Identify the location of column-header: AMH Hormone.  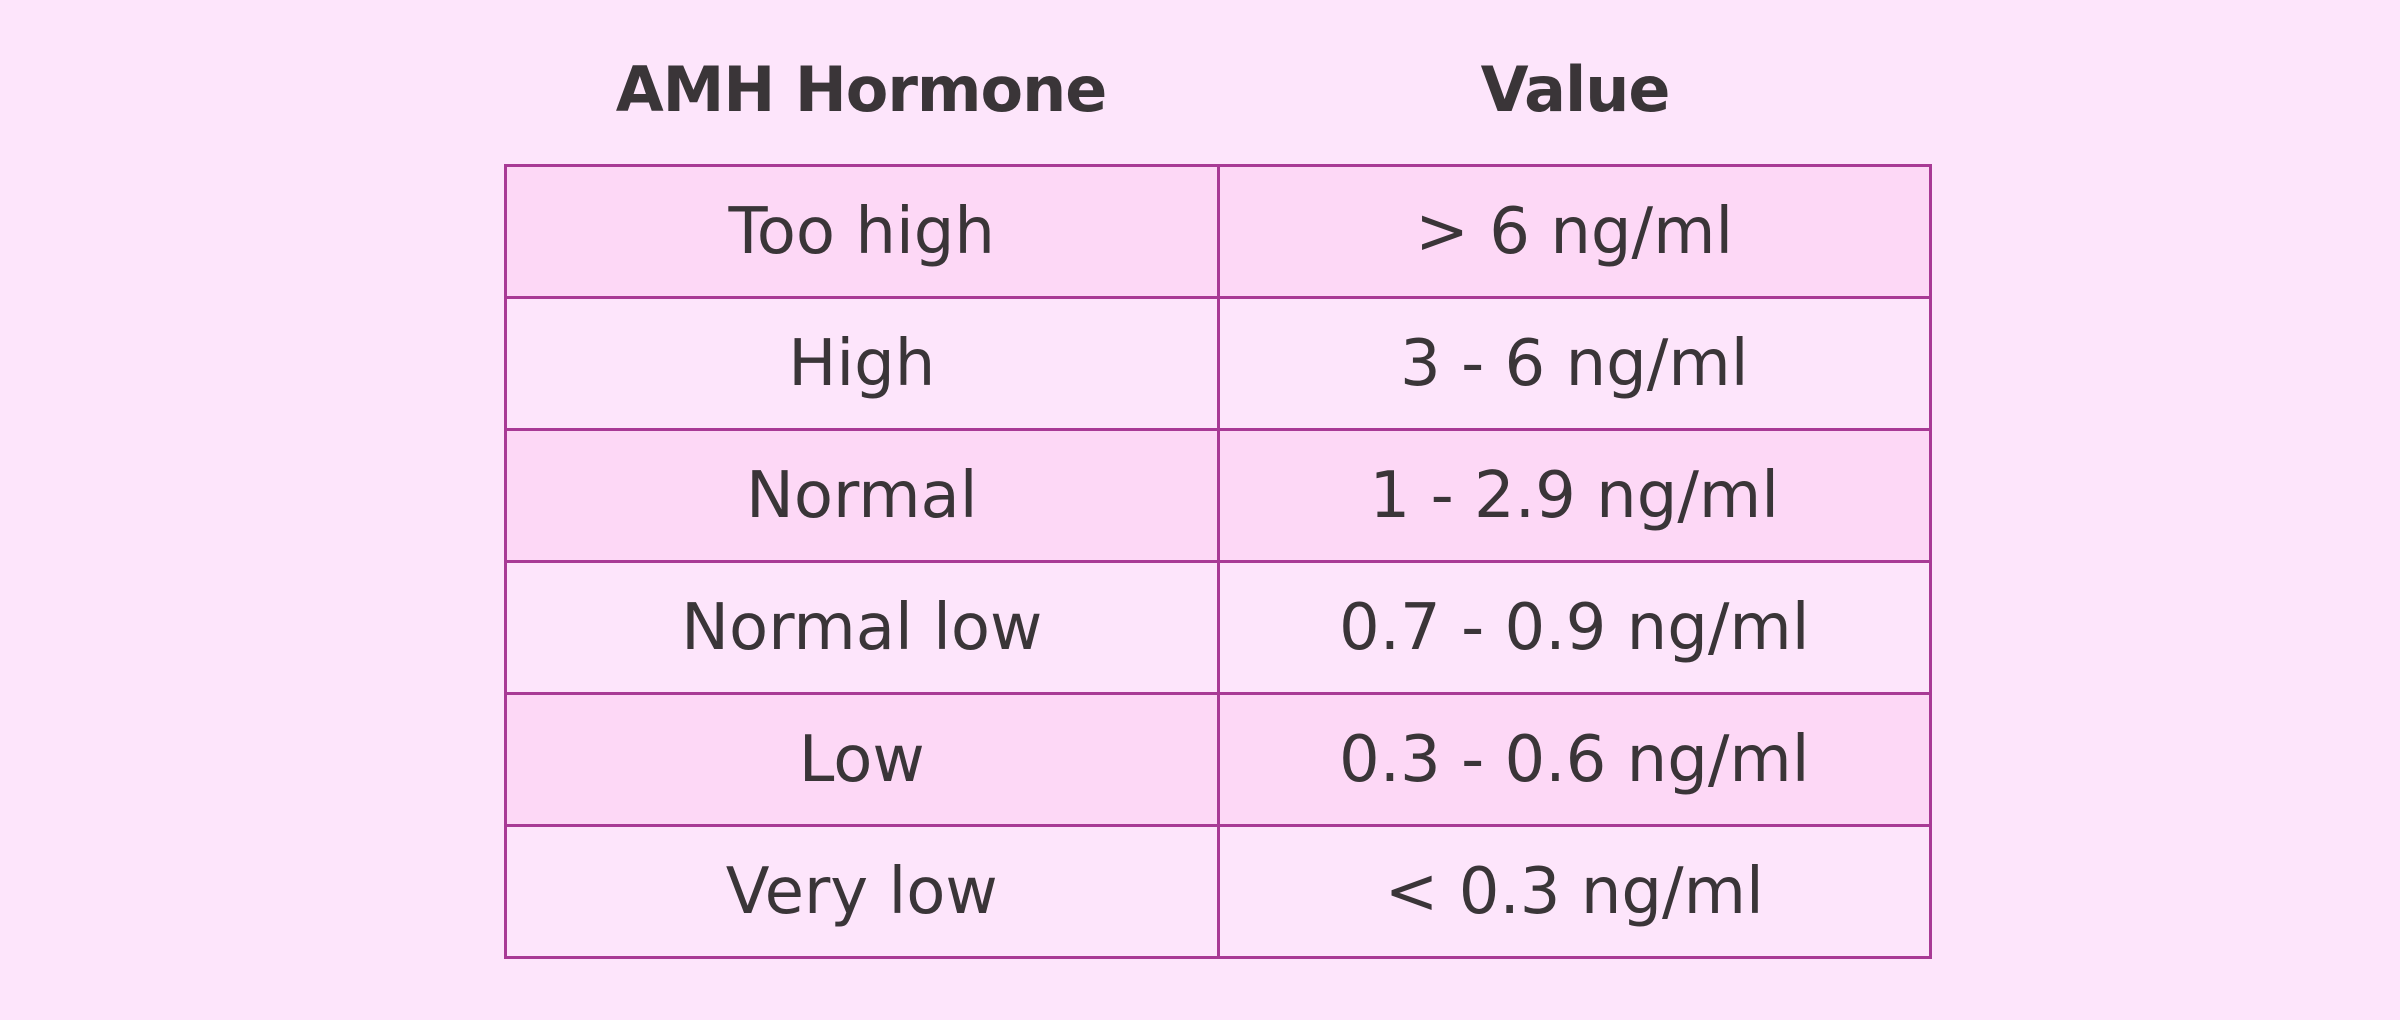
(861, 89).